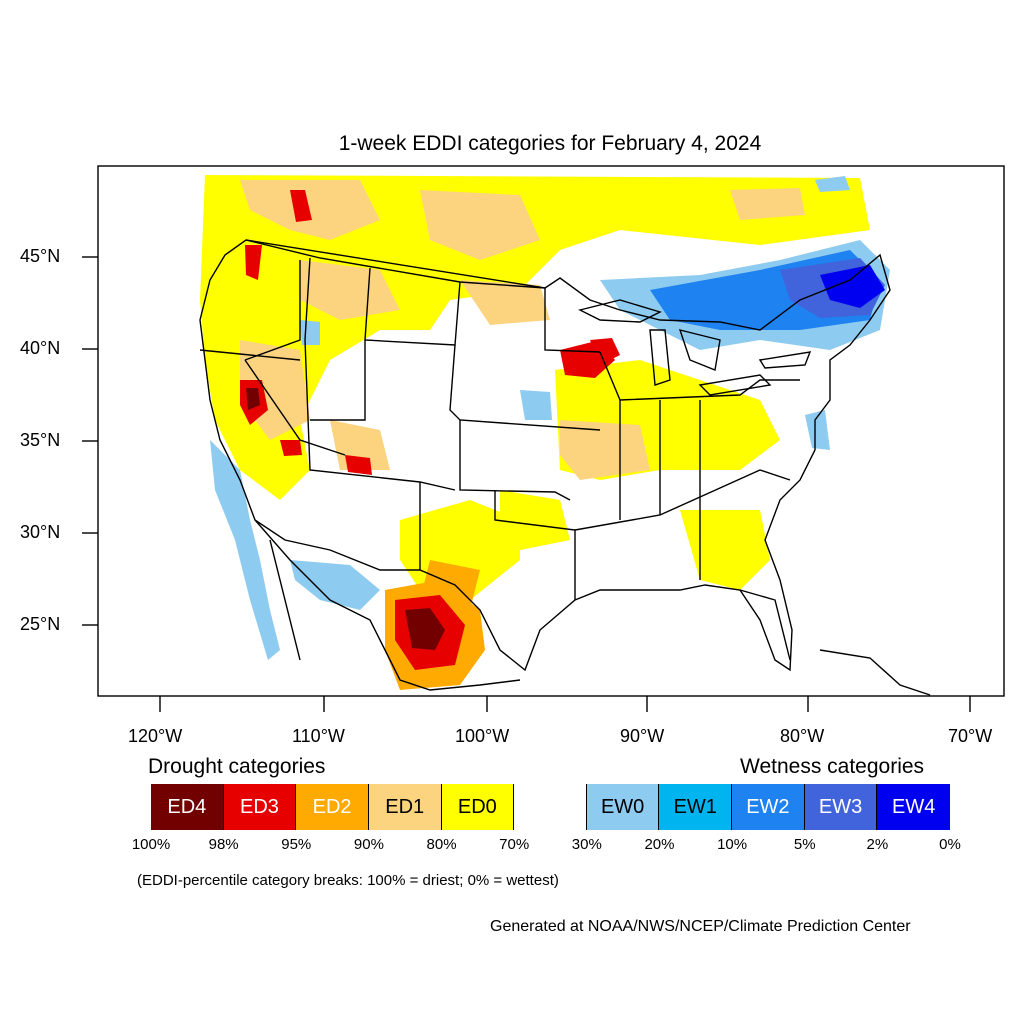 Image resolution: width=1024 pixels, height=1024 pixels. I want to click on legend-break-label: 90%, so click(368, 844).